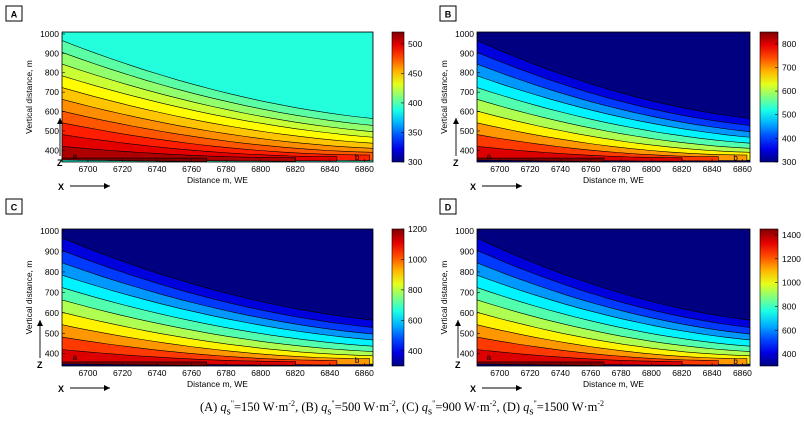  What do you see at coordinates (499, 407) in the screenshot?
I see `caption-c-sep: ,` at bounding box center [499, 407].